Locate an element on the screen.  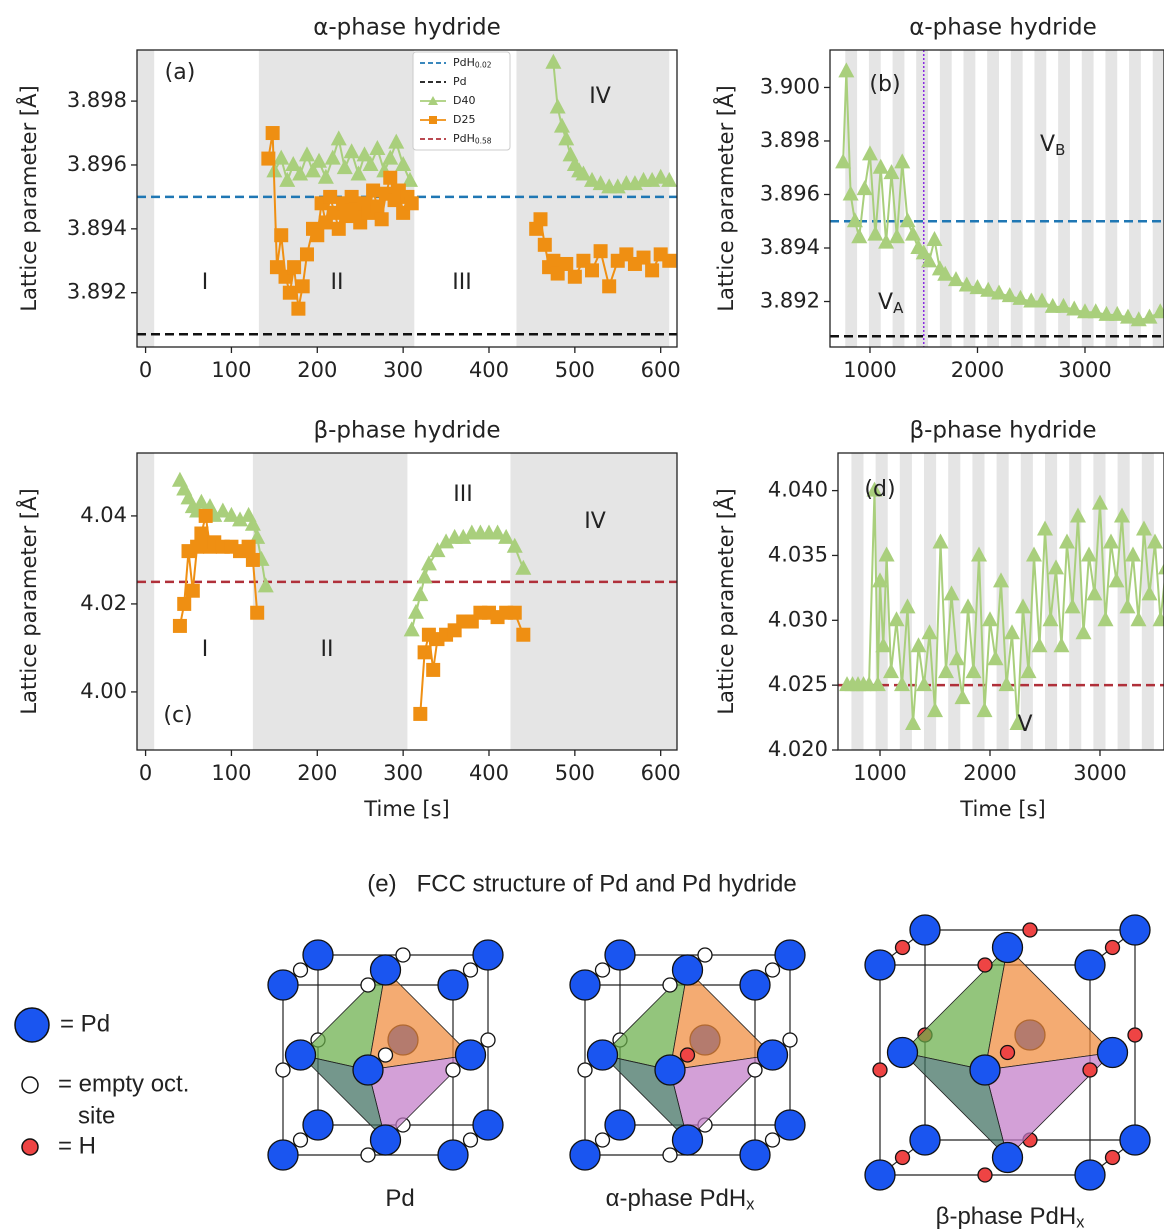
legend-label: PdH0.58 is located at coordinates (472, 139).